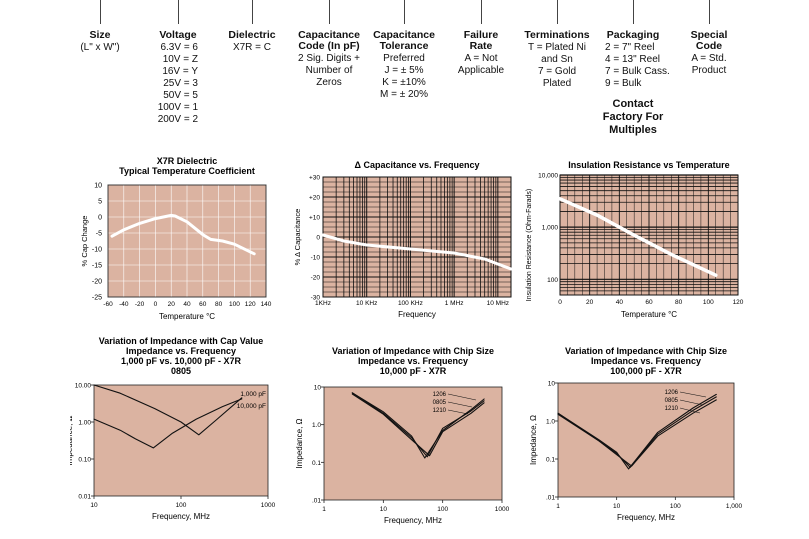 This screenshot has height=539, width=809. Describe the element at coordinates (324, 509) in the screenshot. I see `x-tick-label: 1` at that location.